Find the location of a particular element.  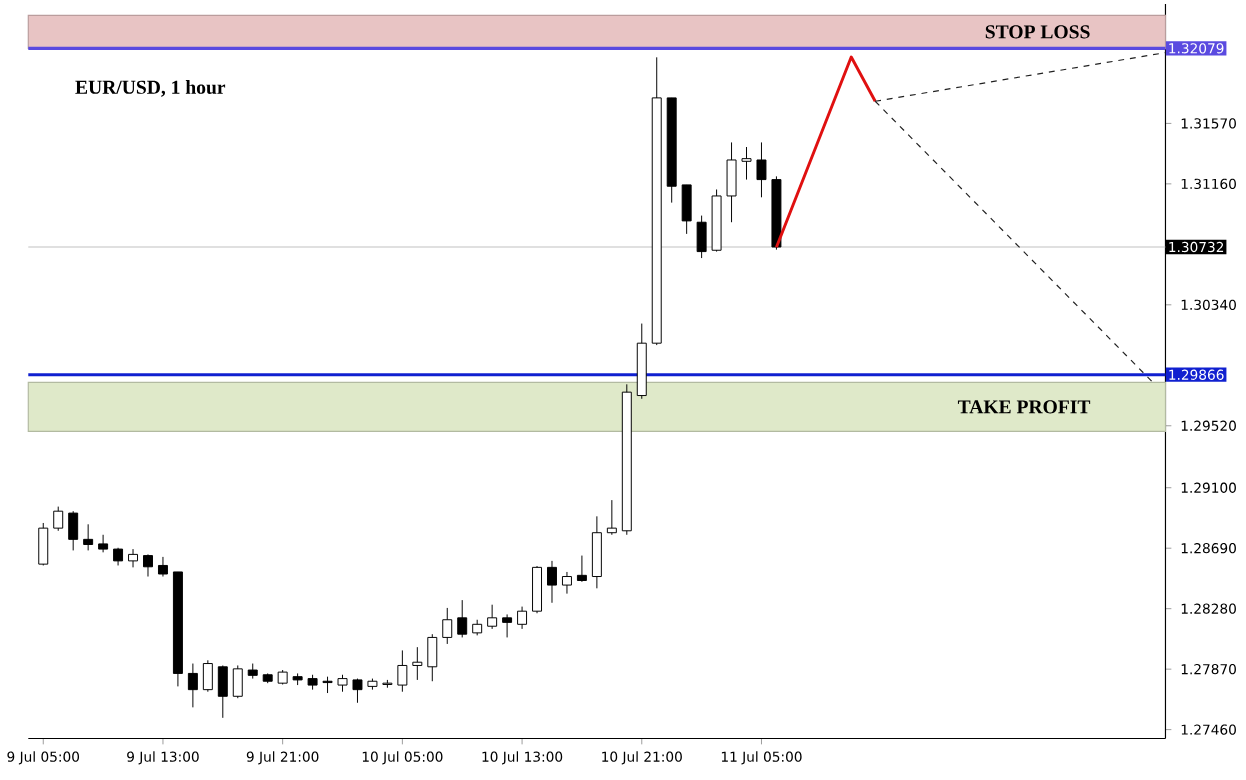

text: EUR/USD, 1 hour is located at coordinates (150, 88).